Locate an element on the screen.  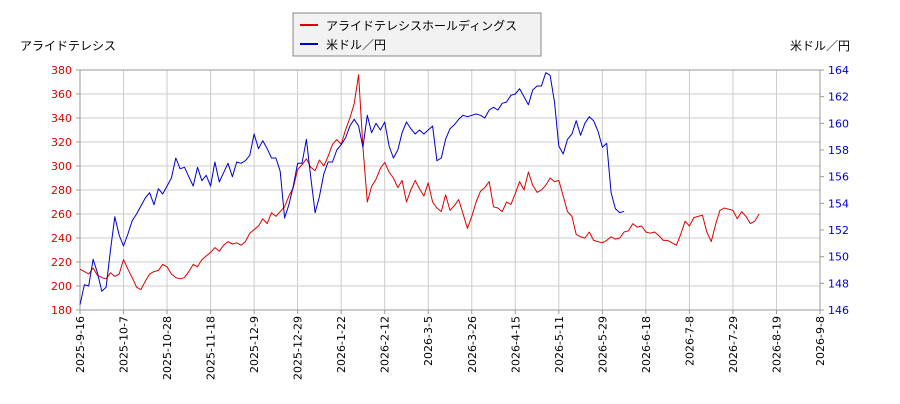
right-tick-label: 162 is located at coordinates (838, 97).